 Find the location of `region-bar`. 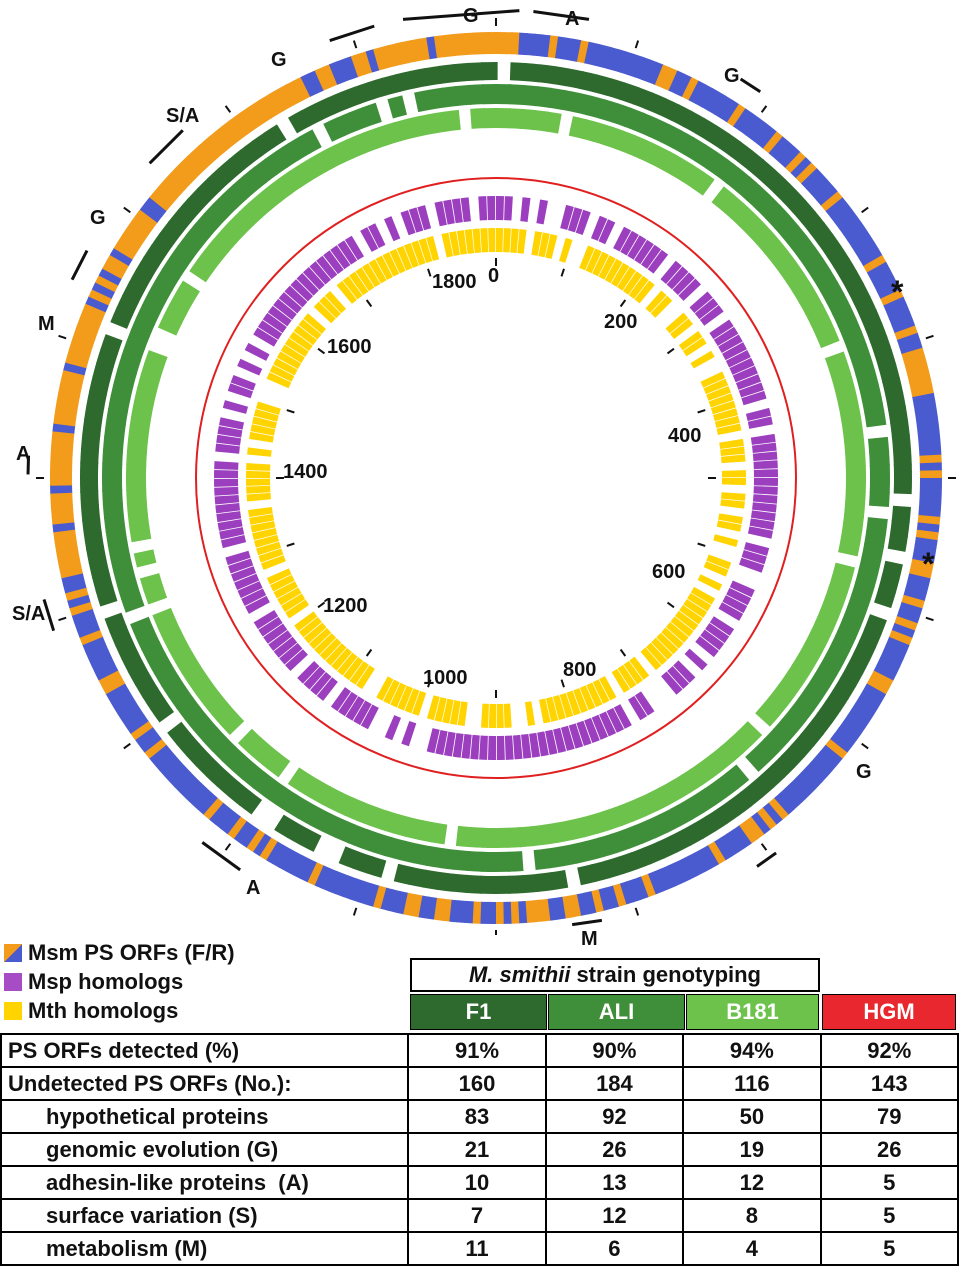

region-bar is located at coordinates (79, 265).